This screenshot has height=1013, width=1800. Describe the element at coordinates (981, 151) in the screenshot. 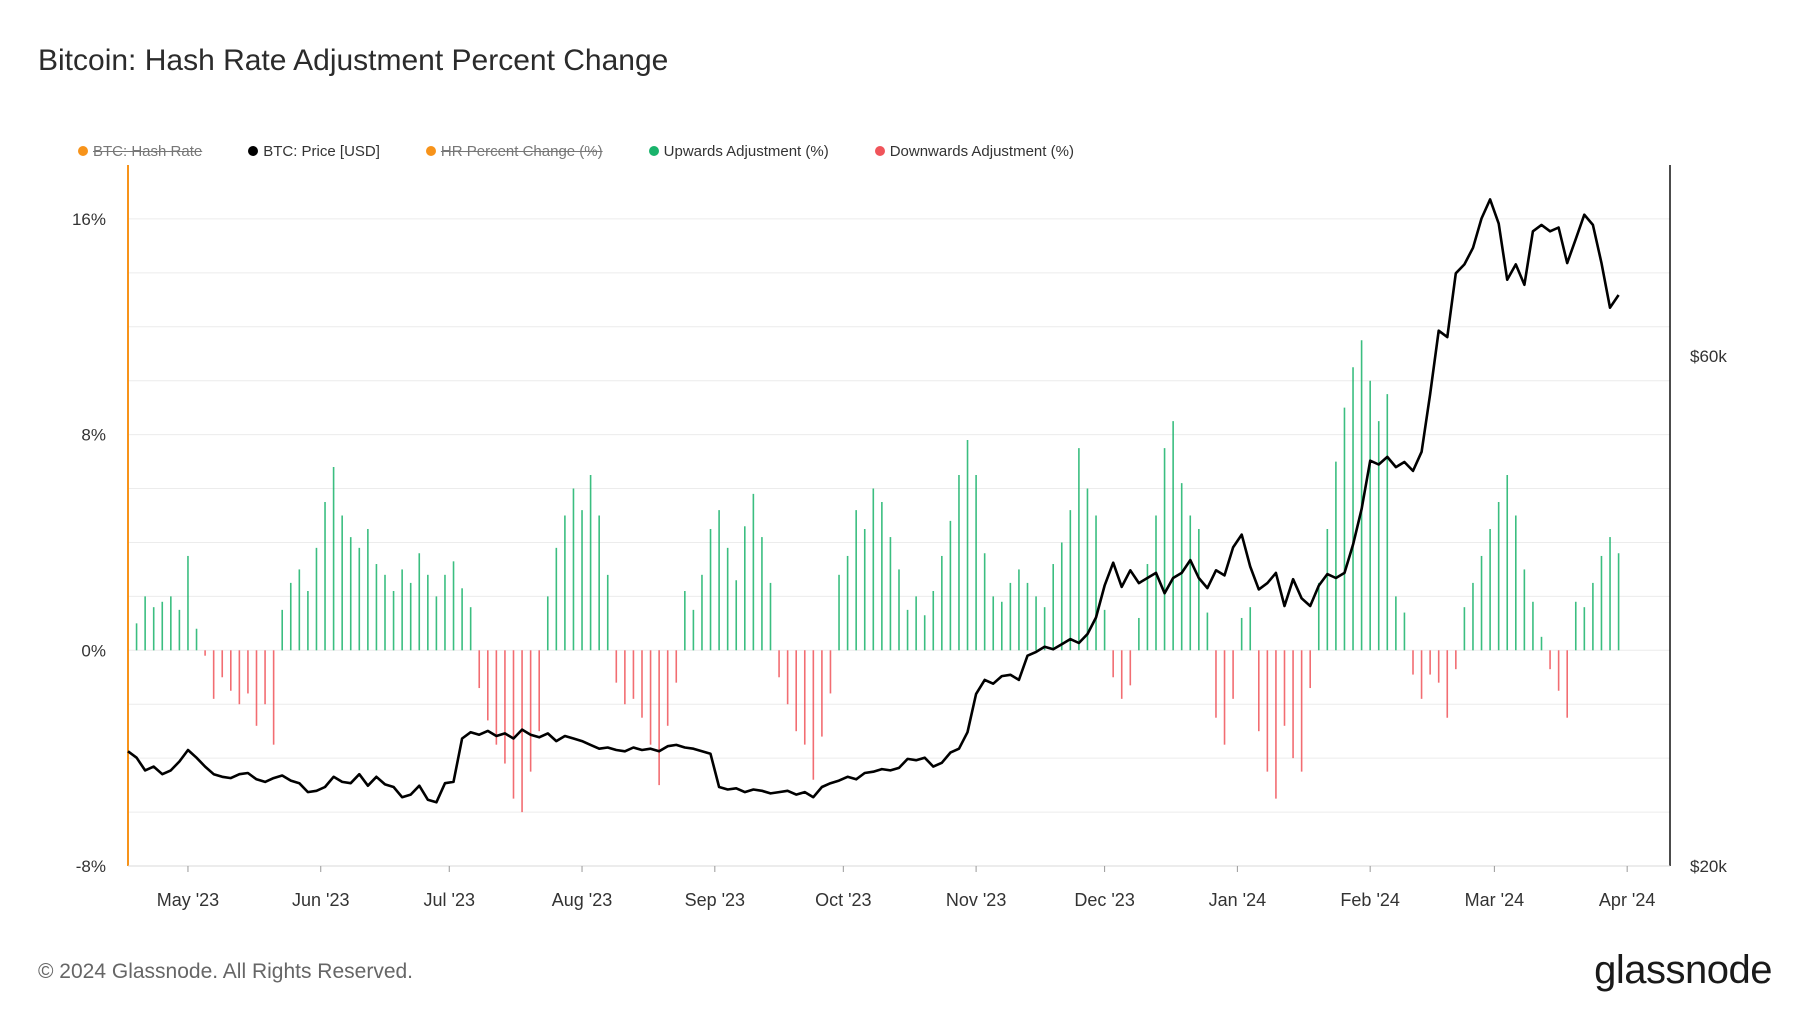

I see `legend-label-downwards-adjustment: Downwards Adjustment (%)` at that location.